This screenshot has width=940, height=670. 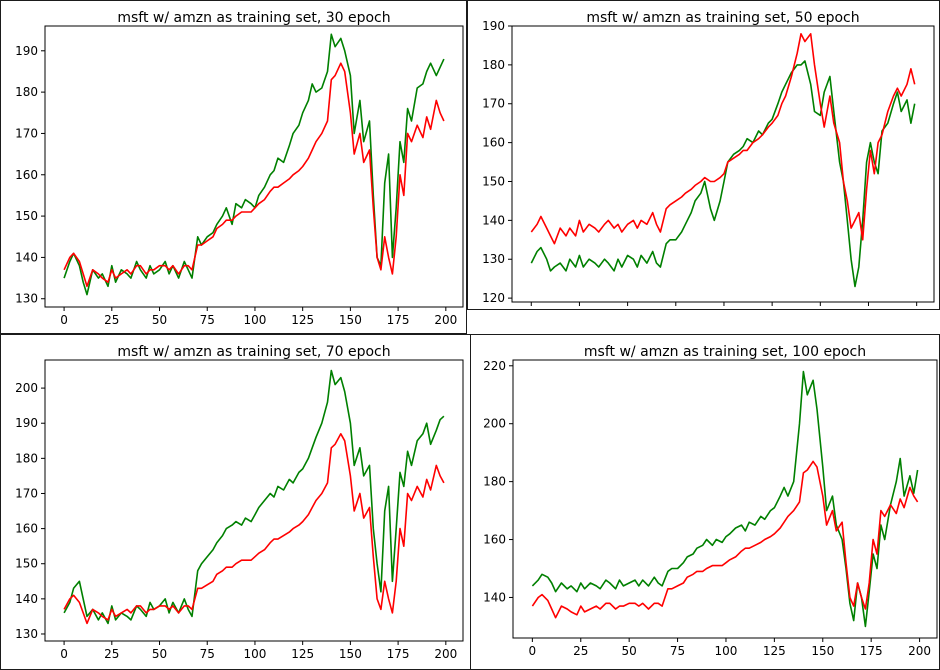 I want to click on chart-title: msft w/ amzn as training set, 50 epoch, so click(x=722, y=18).